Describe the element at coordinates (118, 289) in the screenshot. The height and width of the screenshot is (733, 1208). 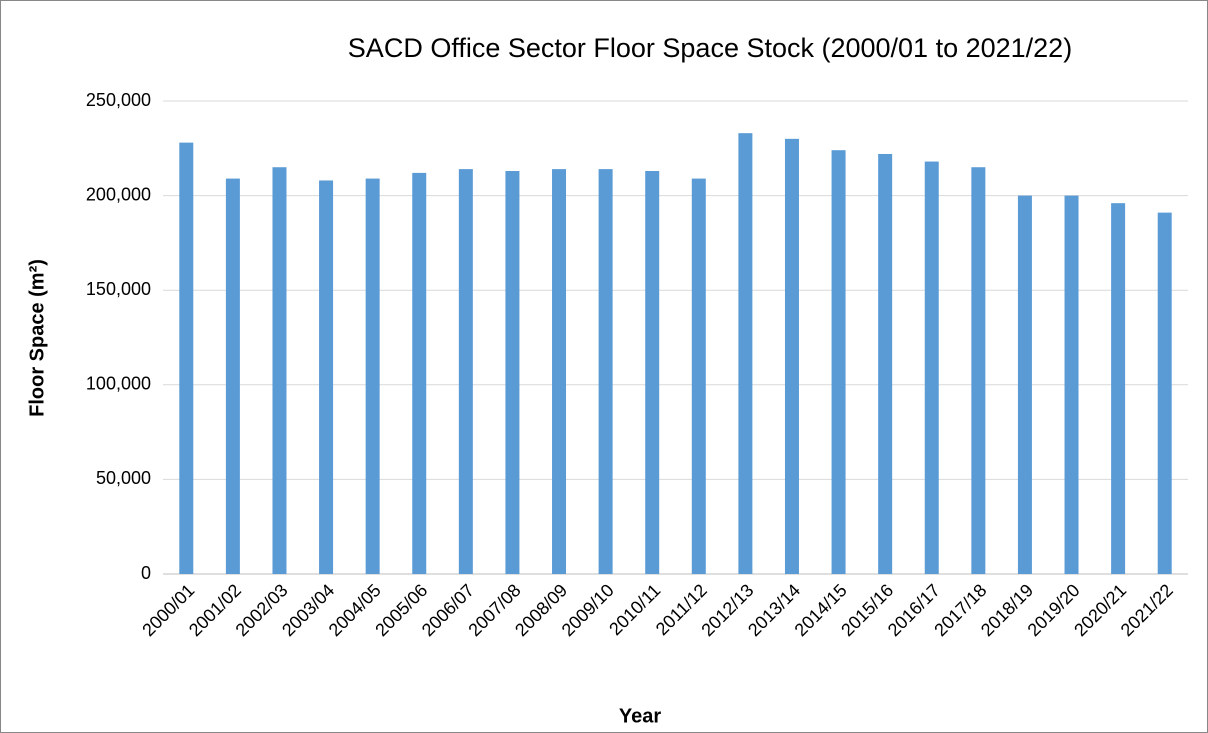
I see `y-tick-label: 150,000` at that location.